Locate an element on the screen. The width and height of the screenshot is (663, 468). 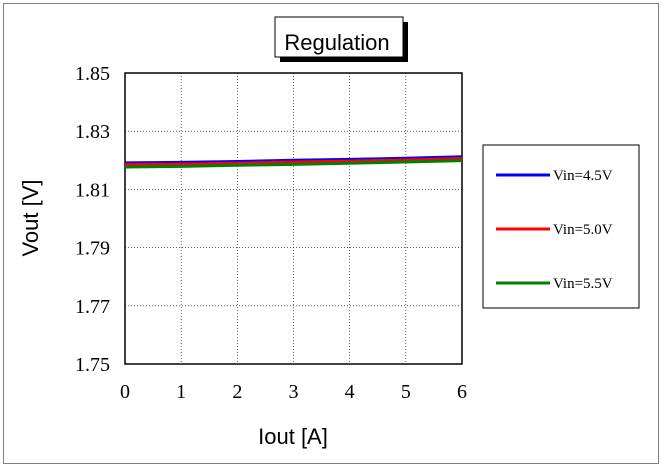
y-tick-labels: 1.75 1.77 1.79 1.81 1.83 1.85 is located at coordinates (92, 219).